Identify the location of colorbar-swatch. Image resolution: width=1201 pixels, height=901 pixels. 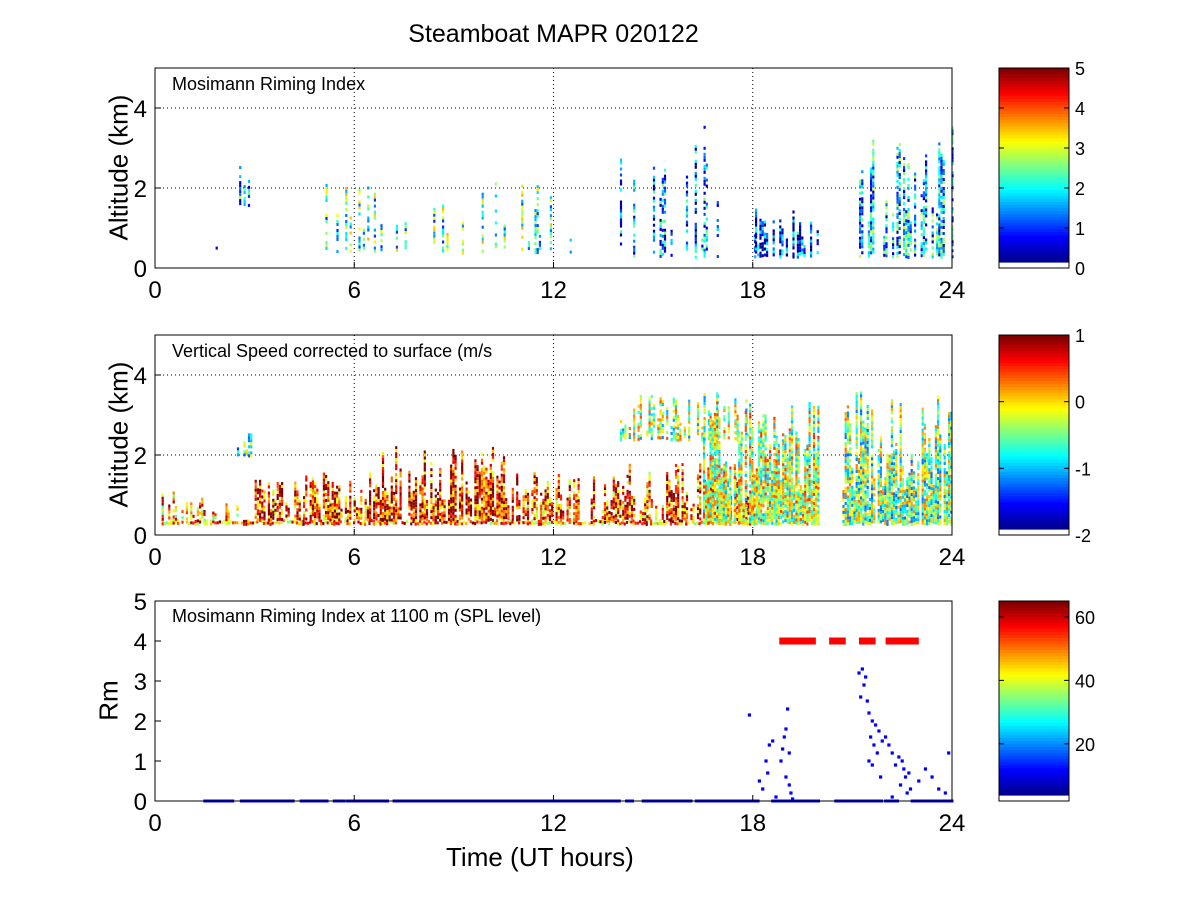
(1034, 112).